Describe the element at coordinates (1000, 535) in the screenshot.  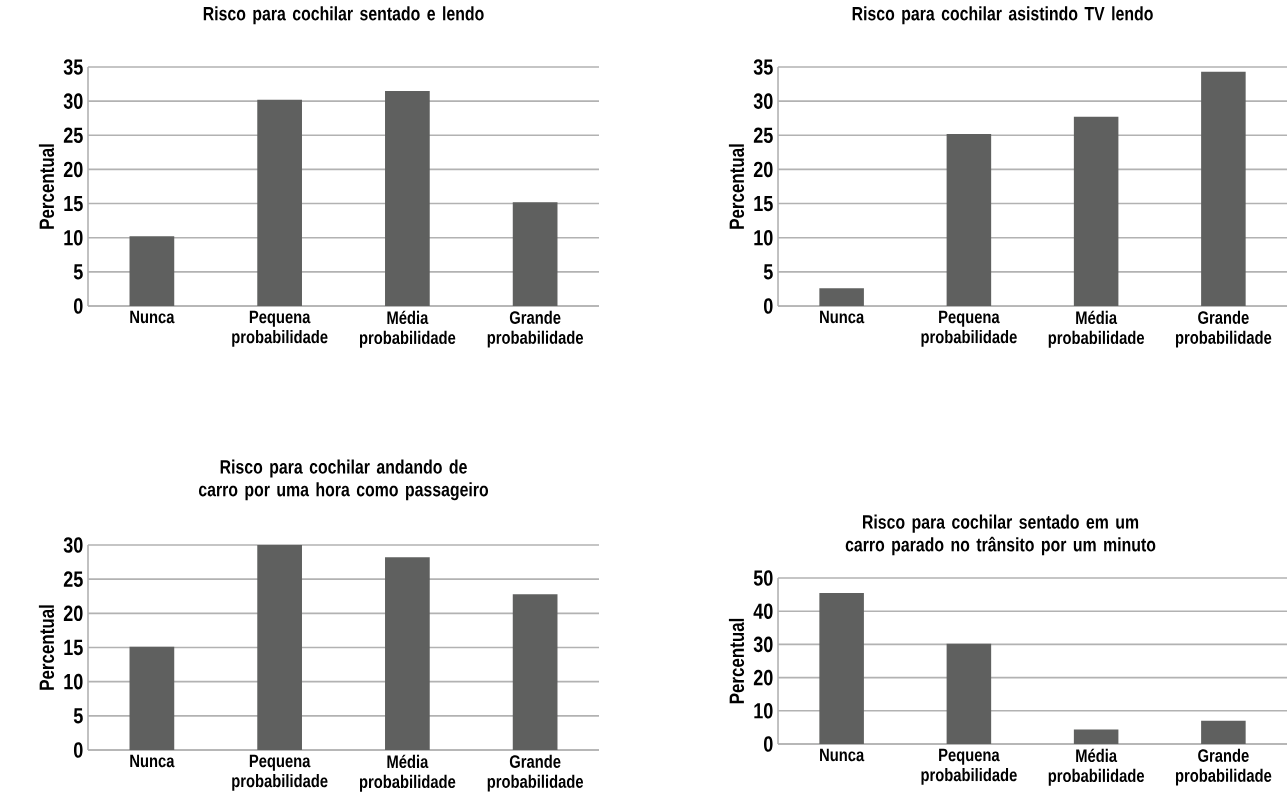
I see `chart-title: Risco para cochilar sentado em um carro parado no trânsito por um minuto` at that location.